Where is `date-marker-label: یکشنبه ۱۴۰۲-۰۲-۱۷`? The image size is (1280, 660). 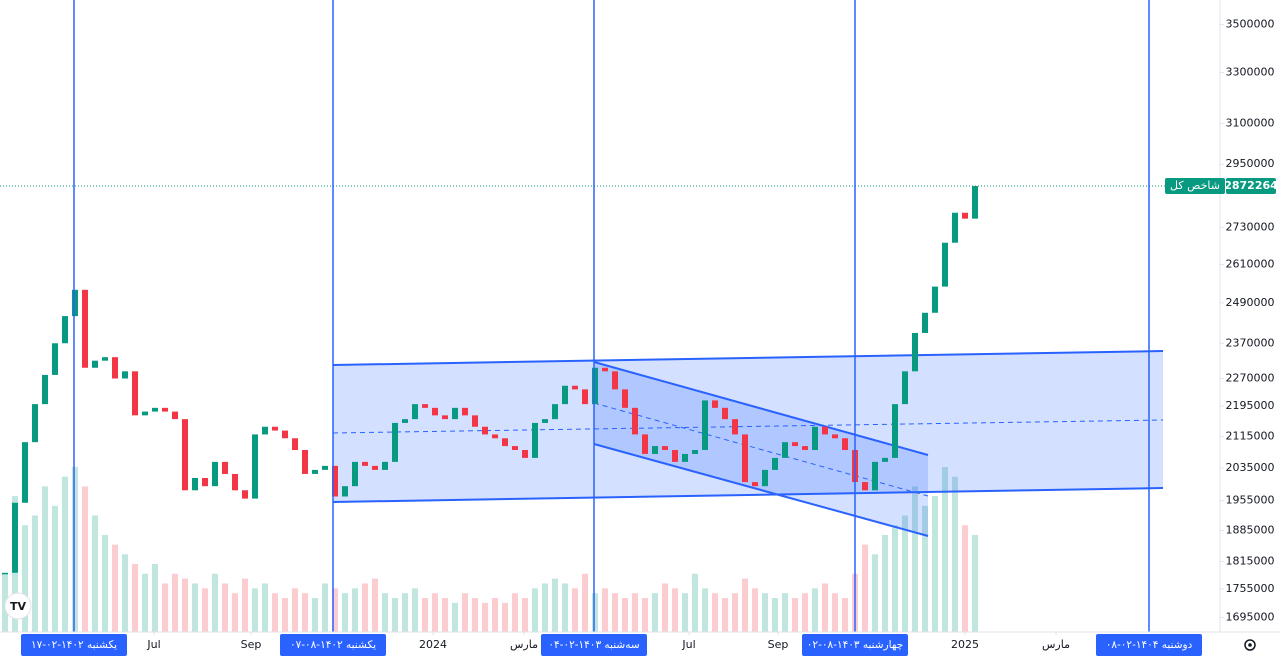 date-marker-label: یکشنبه ۱۴۰۲-۰۲-۱۷ is located at coordinates (74, 645).